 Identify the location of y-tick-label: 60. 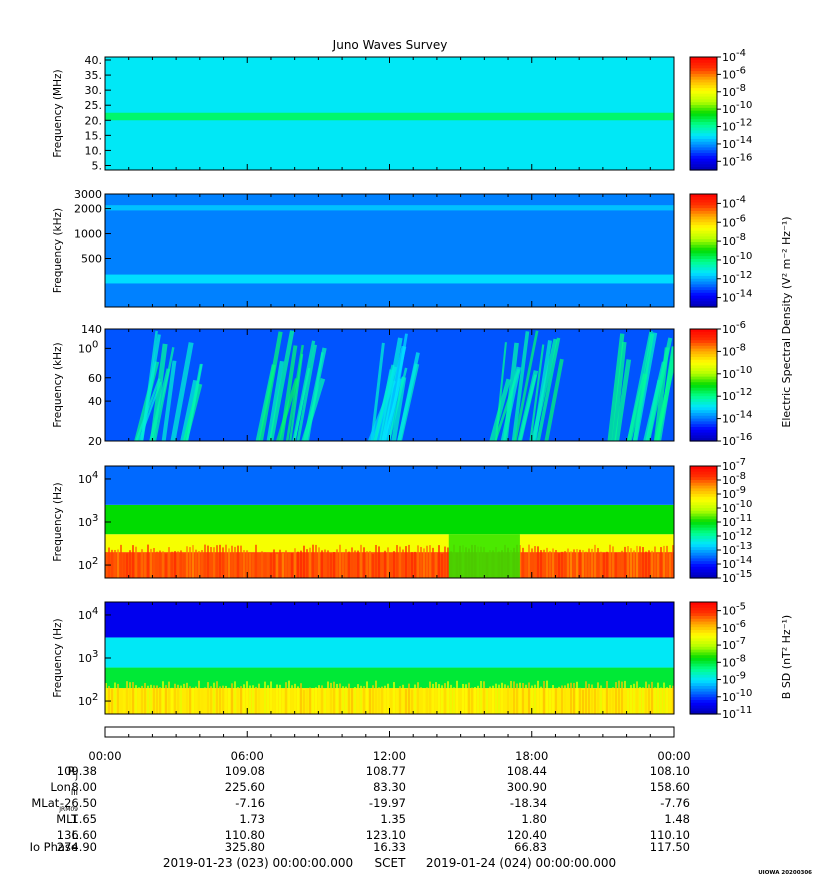
(95, 378).